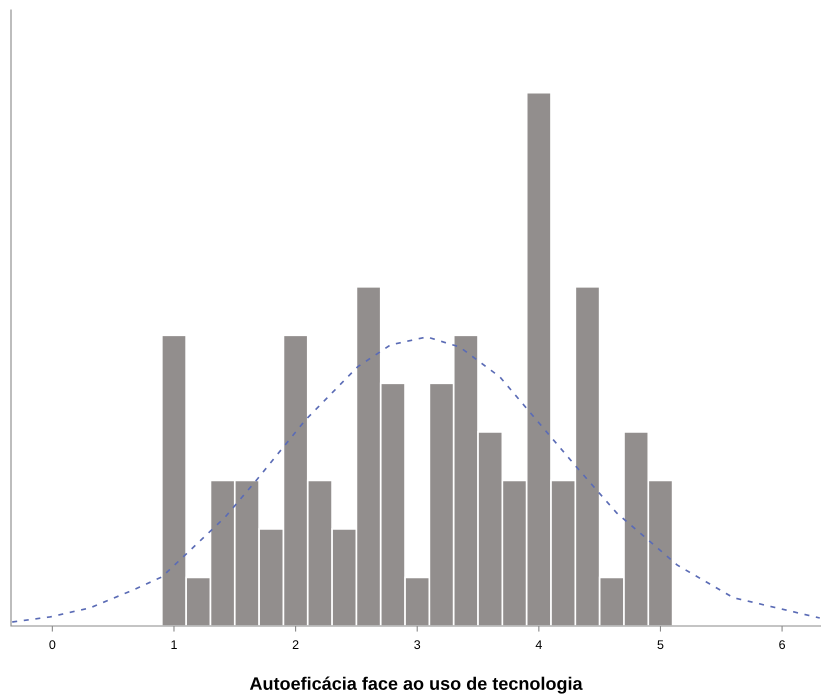 The image size is (821, 696). What do you see at coordinates (52, 645) in the screenshot?
I see `x-tick-label: 0` at bounding box center [52, 645].